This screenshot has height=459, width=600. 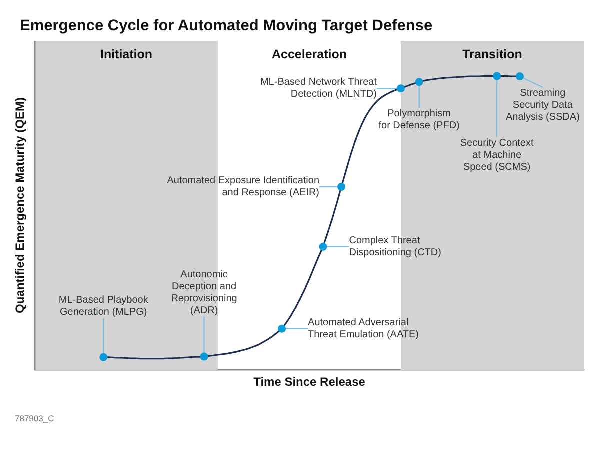 I want to click on text: Polymorphism for Defense (PFD), so click(x=419, y=120).